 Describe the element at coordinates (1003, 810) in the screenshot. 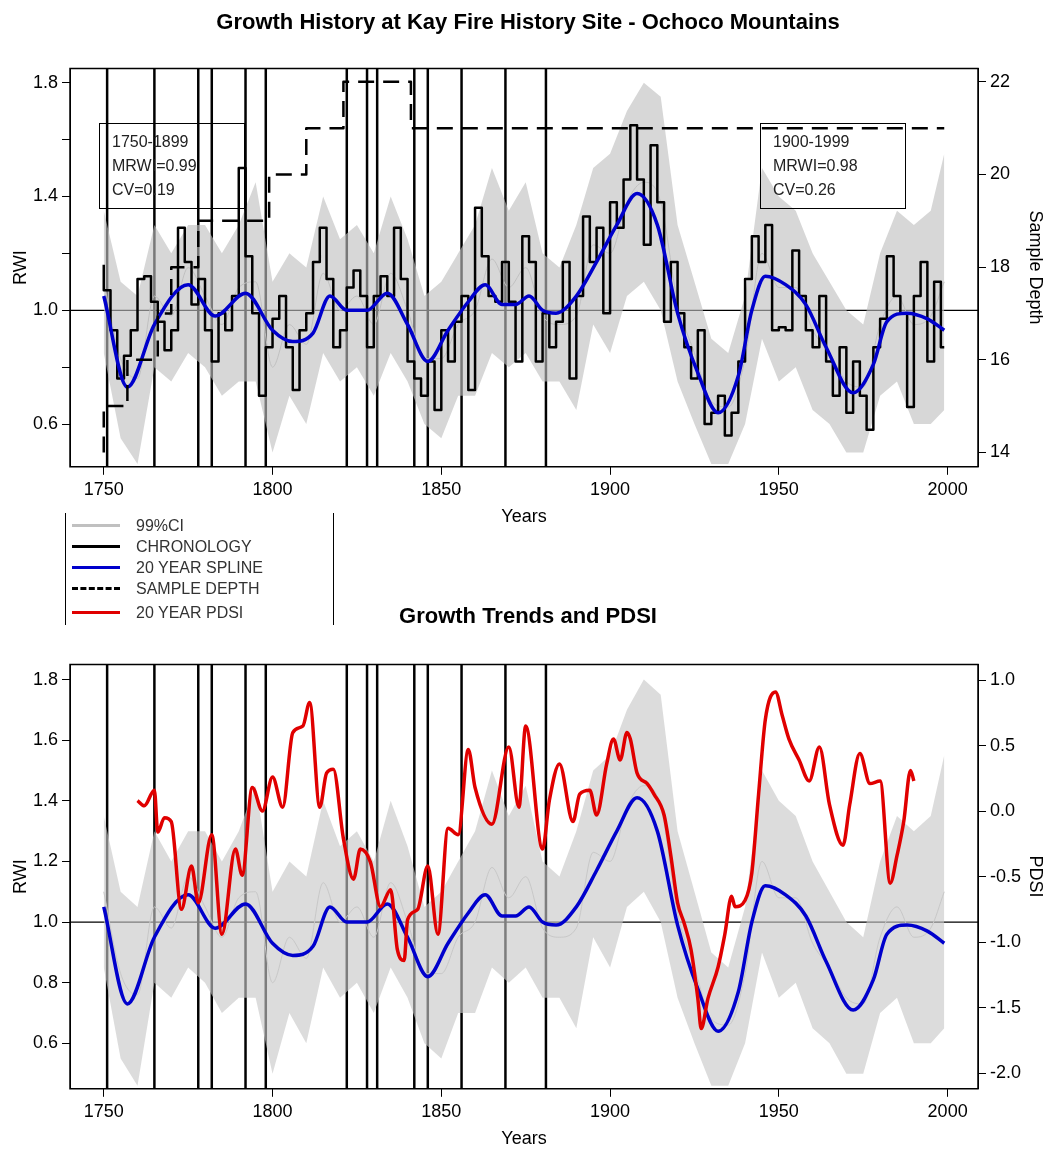

I see `y2-tick-label: 0.0` at that location.